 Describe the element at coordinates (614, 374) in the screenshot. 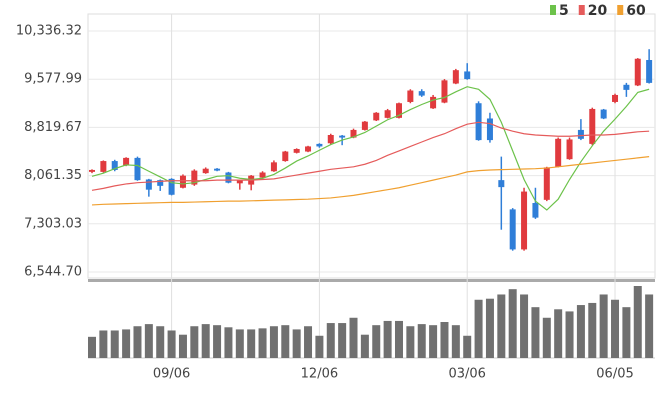

I see `x-tick-label: 06/05` at that location.